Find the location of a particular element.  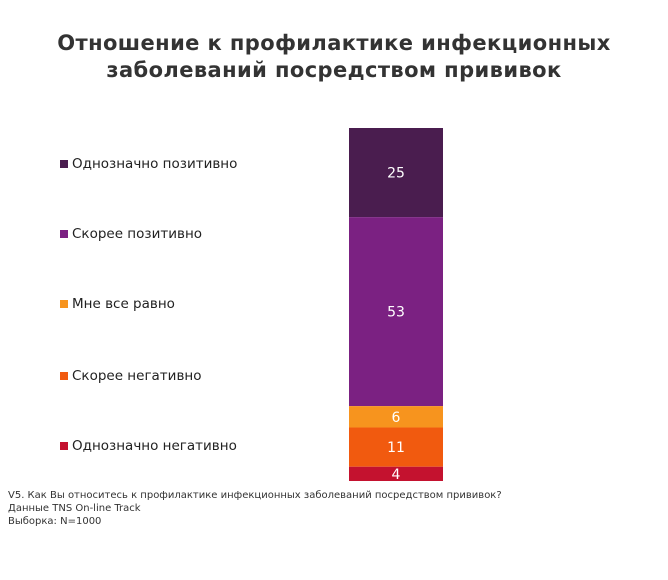

legend-label: Скорее позитивно is located at coordinates (137, 234).